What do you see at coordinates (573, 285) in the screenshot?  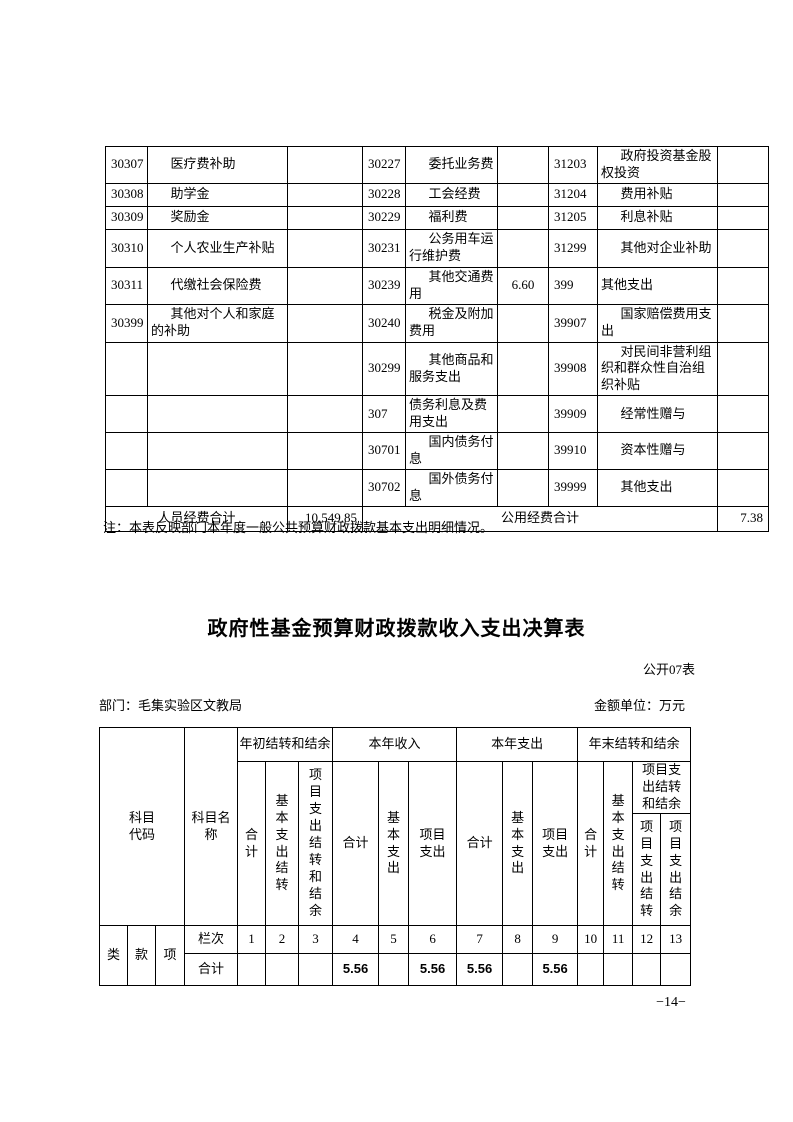 I see `econ-code-cell: 399` at bounding box center [573, 285].